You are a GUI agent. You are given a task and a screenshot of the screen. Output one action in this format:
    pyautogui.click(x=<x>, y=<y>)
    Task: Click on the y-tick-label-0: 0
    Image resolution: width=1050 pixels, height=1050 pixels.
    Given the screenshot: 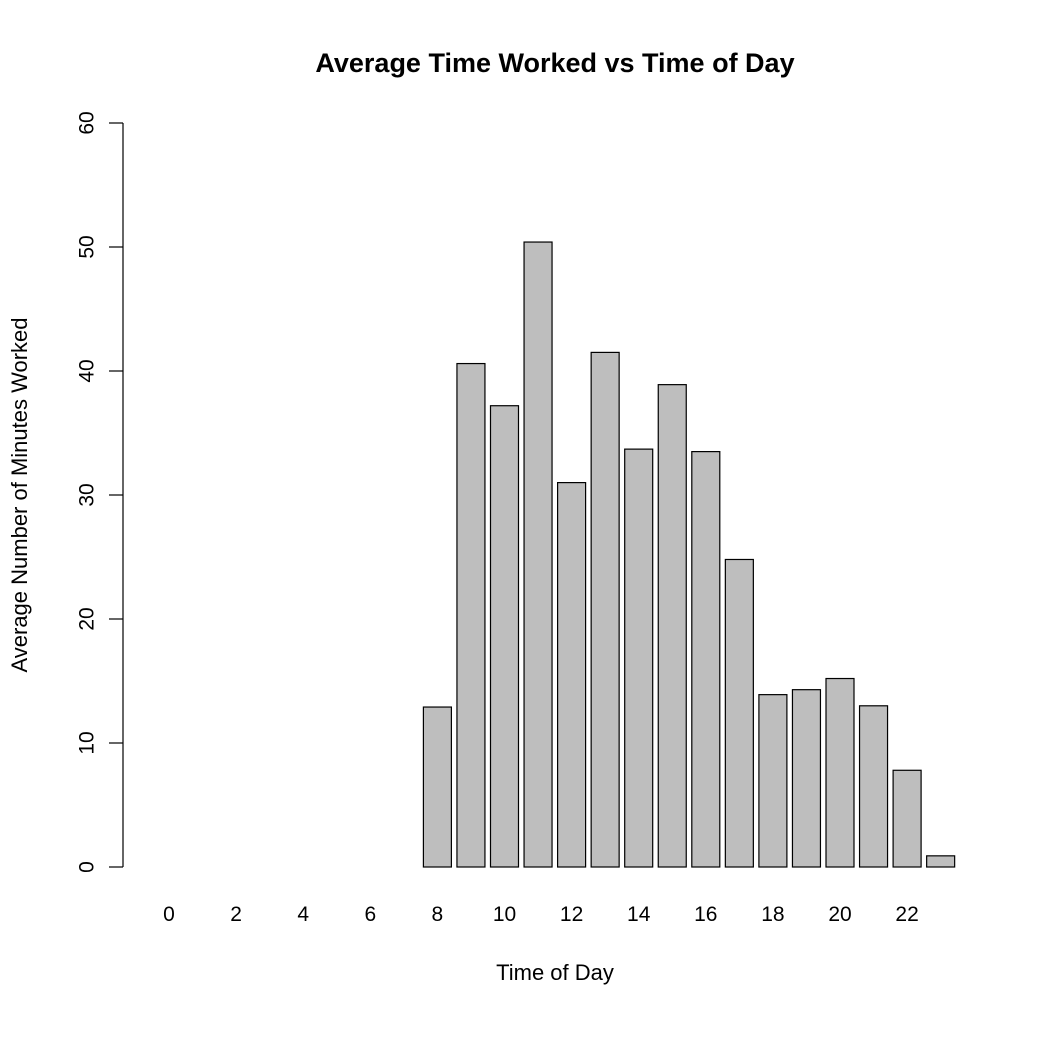 What is the action you would take?
    pyautogui.click(x=86, y=867)
    